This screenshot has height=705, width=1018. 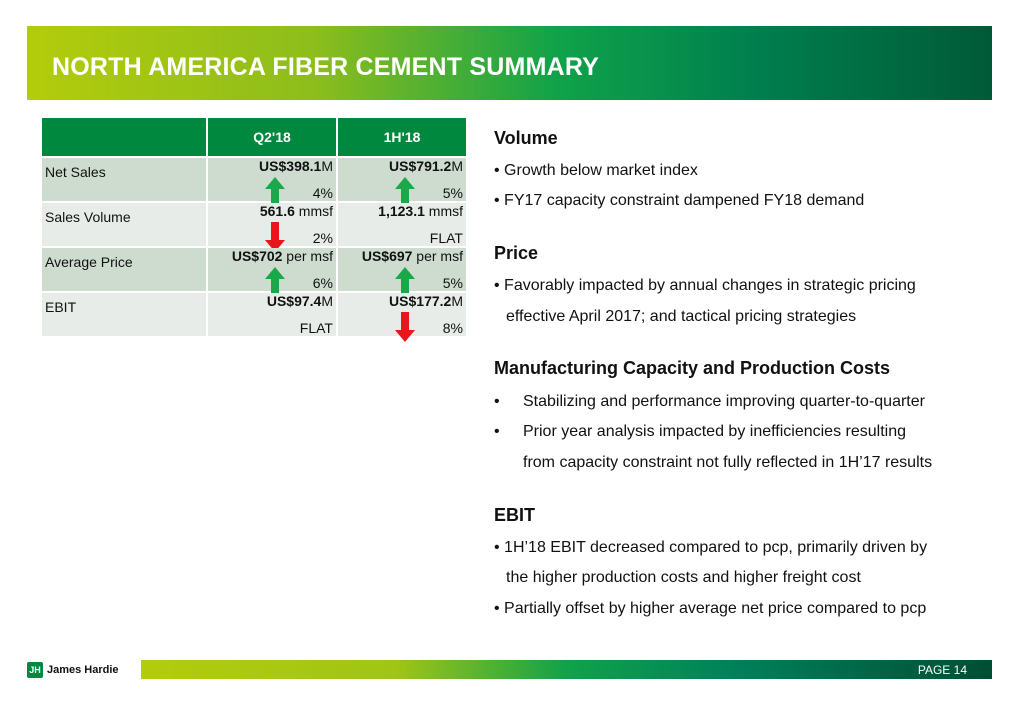 What do you see at coordinates (515, 515) in the screenshot?
I see `ebit-heading: EBIT` at bounding box center [515, 515].